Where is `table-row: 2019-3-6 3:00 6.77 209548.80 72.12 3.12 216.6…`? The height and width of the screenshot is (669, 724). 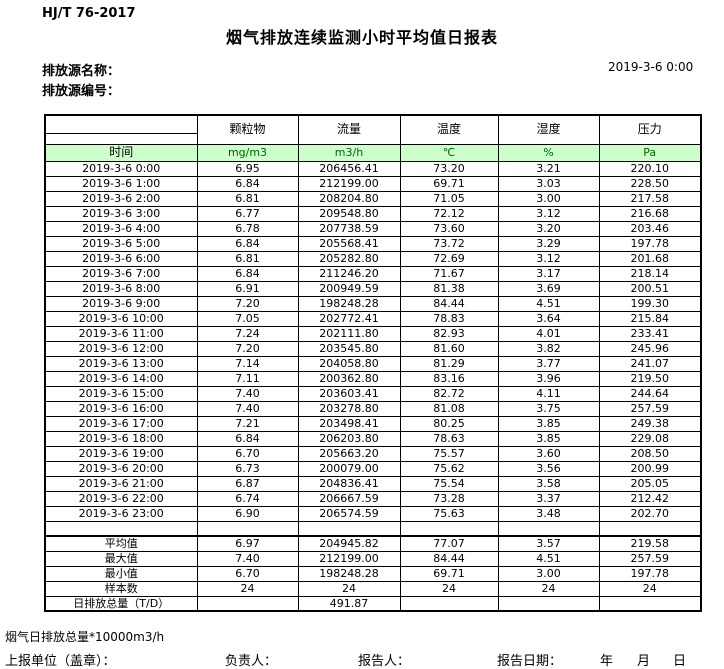 table-row: 2019-3-6 3:00 6.77 209548.80 72.12 3.12 216.6… is located at coordinates (373, 213).